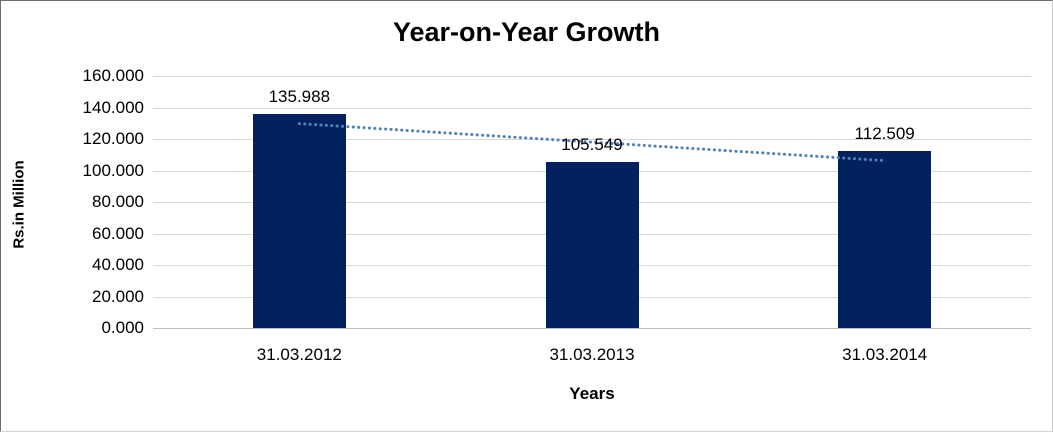  I want to click on bar-31.03.2014, so click(885, 239).